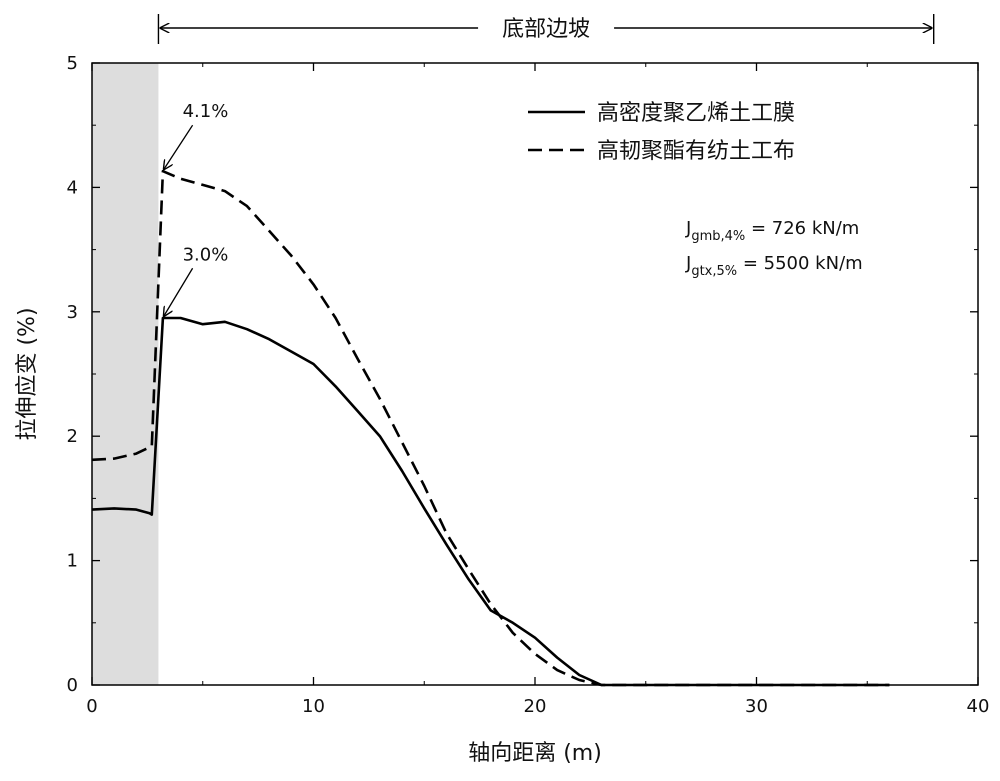 Image resolution: width=1000 pixels, height=781 pixels. What do you see at coordinates (535, 753) in the screenshot?
I see `x-axis-title: 轴向距离 (m)` at bounding box center [535, 753].